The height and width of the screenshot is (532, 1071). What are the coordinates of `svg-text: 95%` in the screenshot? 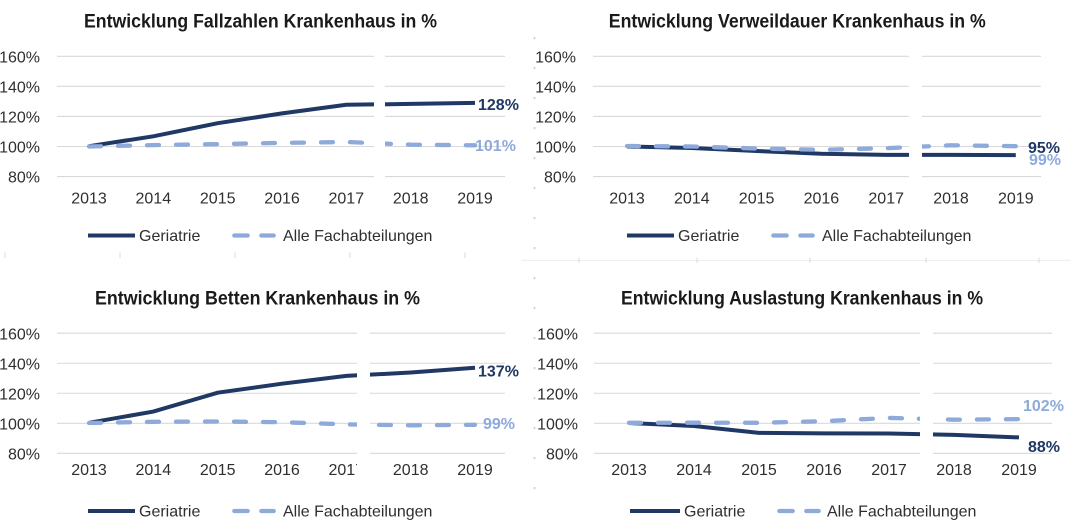 It's located at (1044, 148).